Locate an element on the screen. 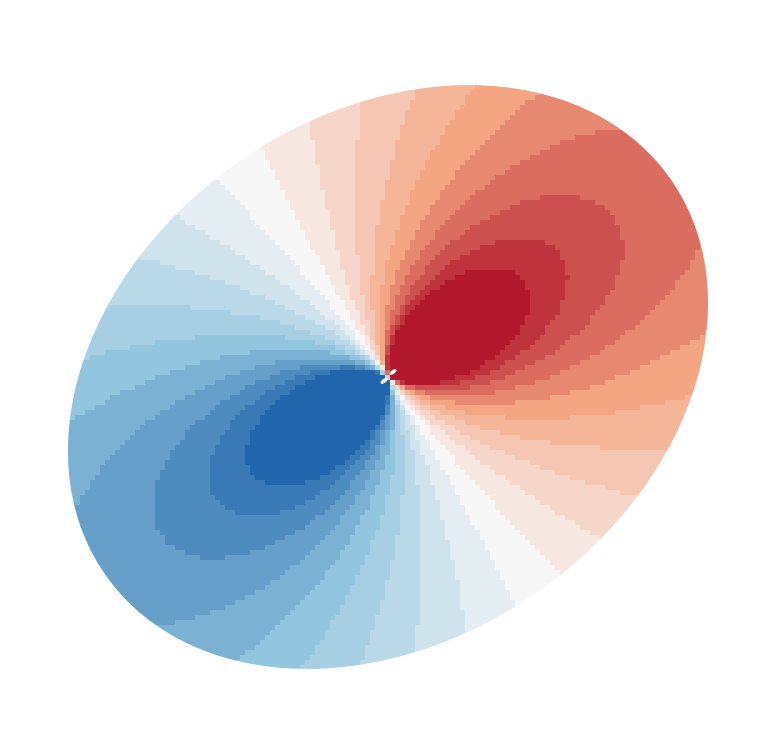 This screenshot has width=775, height=755. singularity-marks is located at coordinates (388, 376).